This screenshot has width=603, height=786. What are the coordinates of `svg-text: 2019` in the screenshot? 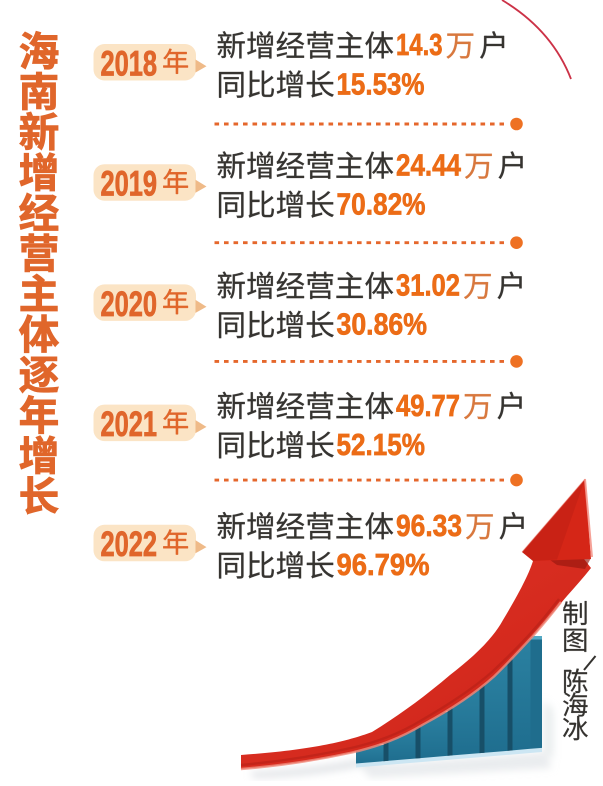 It's located at (129, 184).